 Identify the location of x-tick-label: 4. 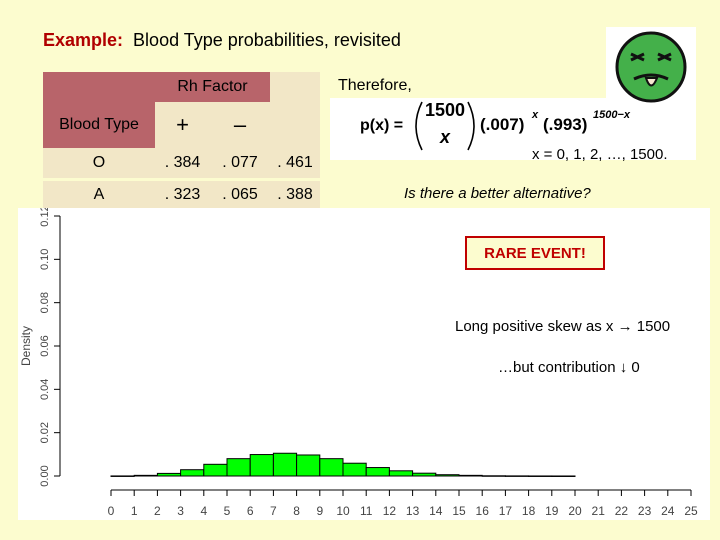
(203, 511).